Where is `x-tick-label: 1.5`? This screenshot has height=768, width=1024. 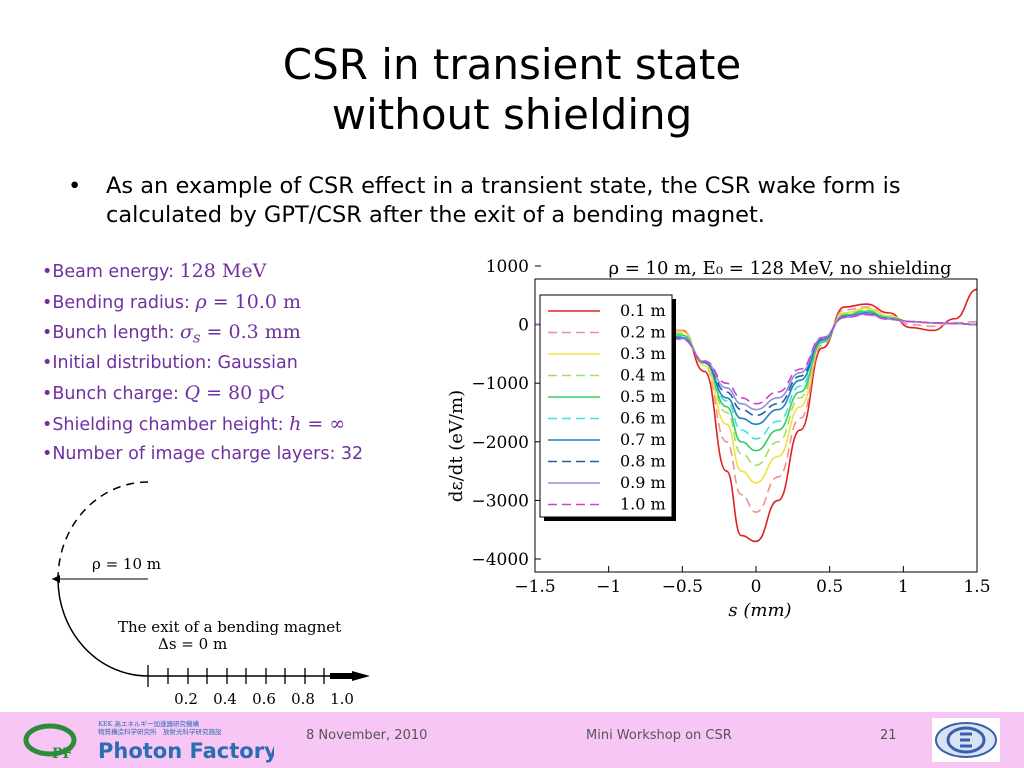
x-tick-label: 1.5 is located at coordinates (976, 587).